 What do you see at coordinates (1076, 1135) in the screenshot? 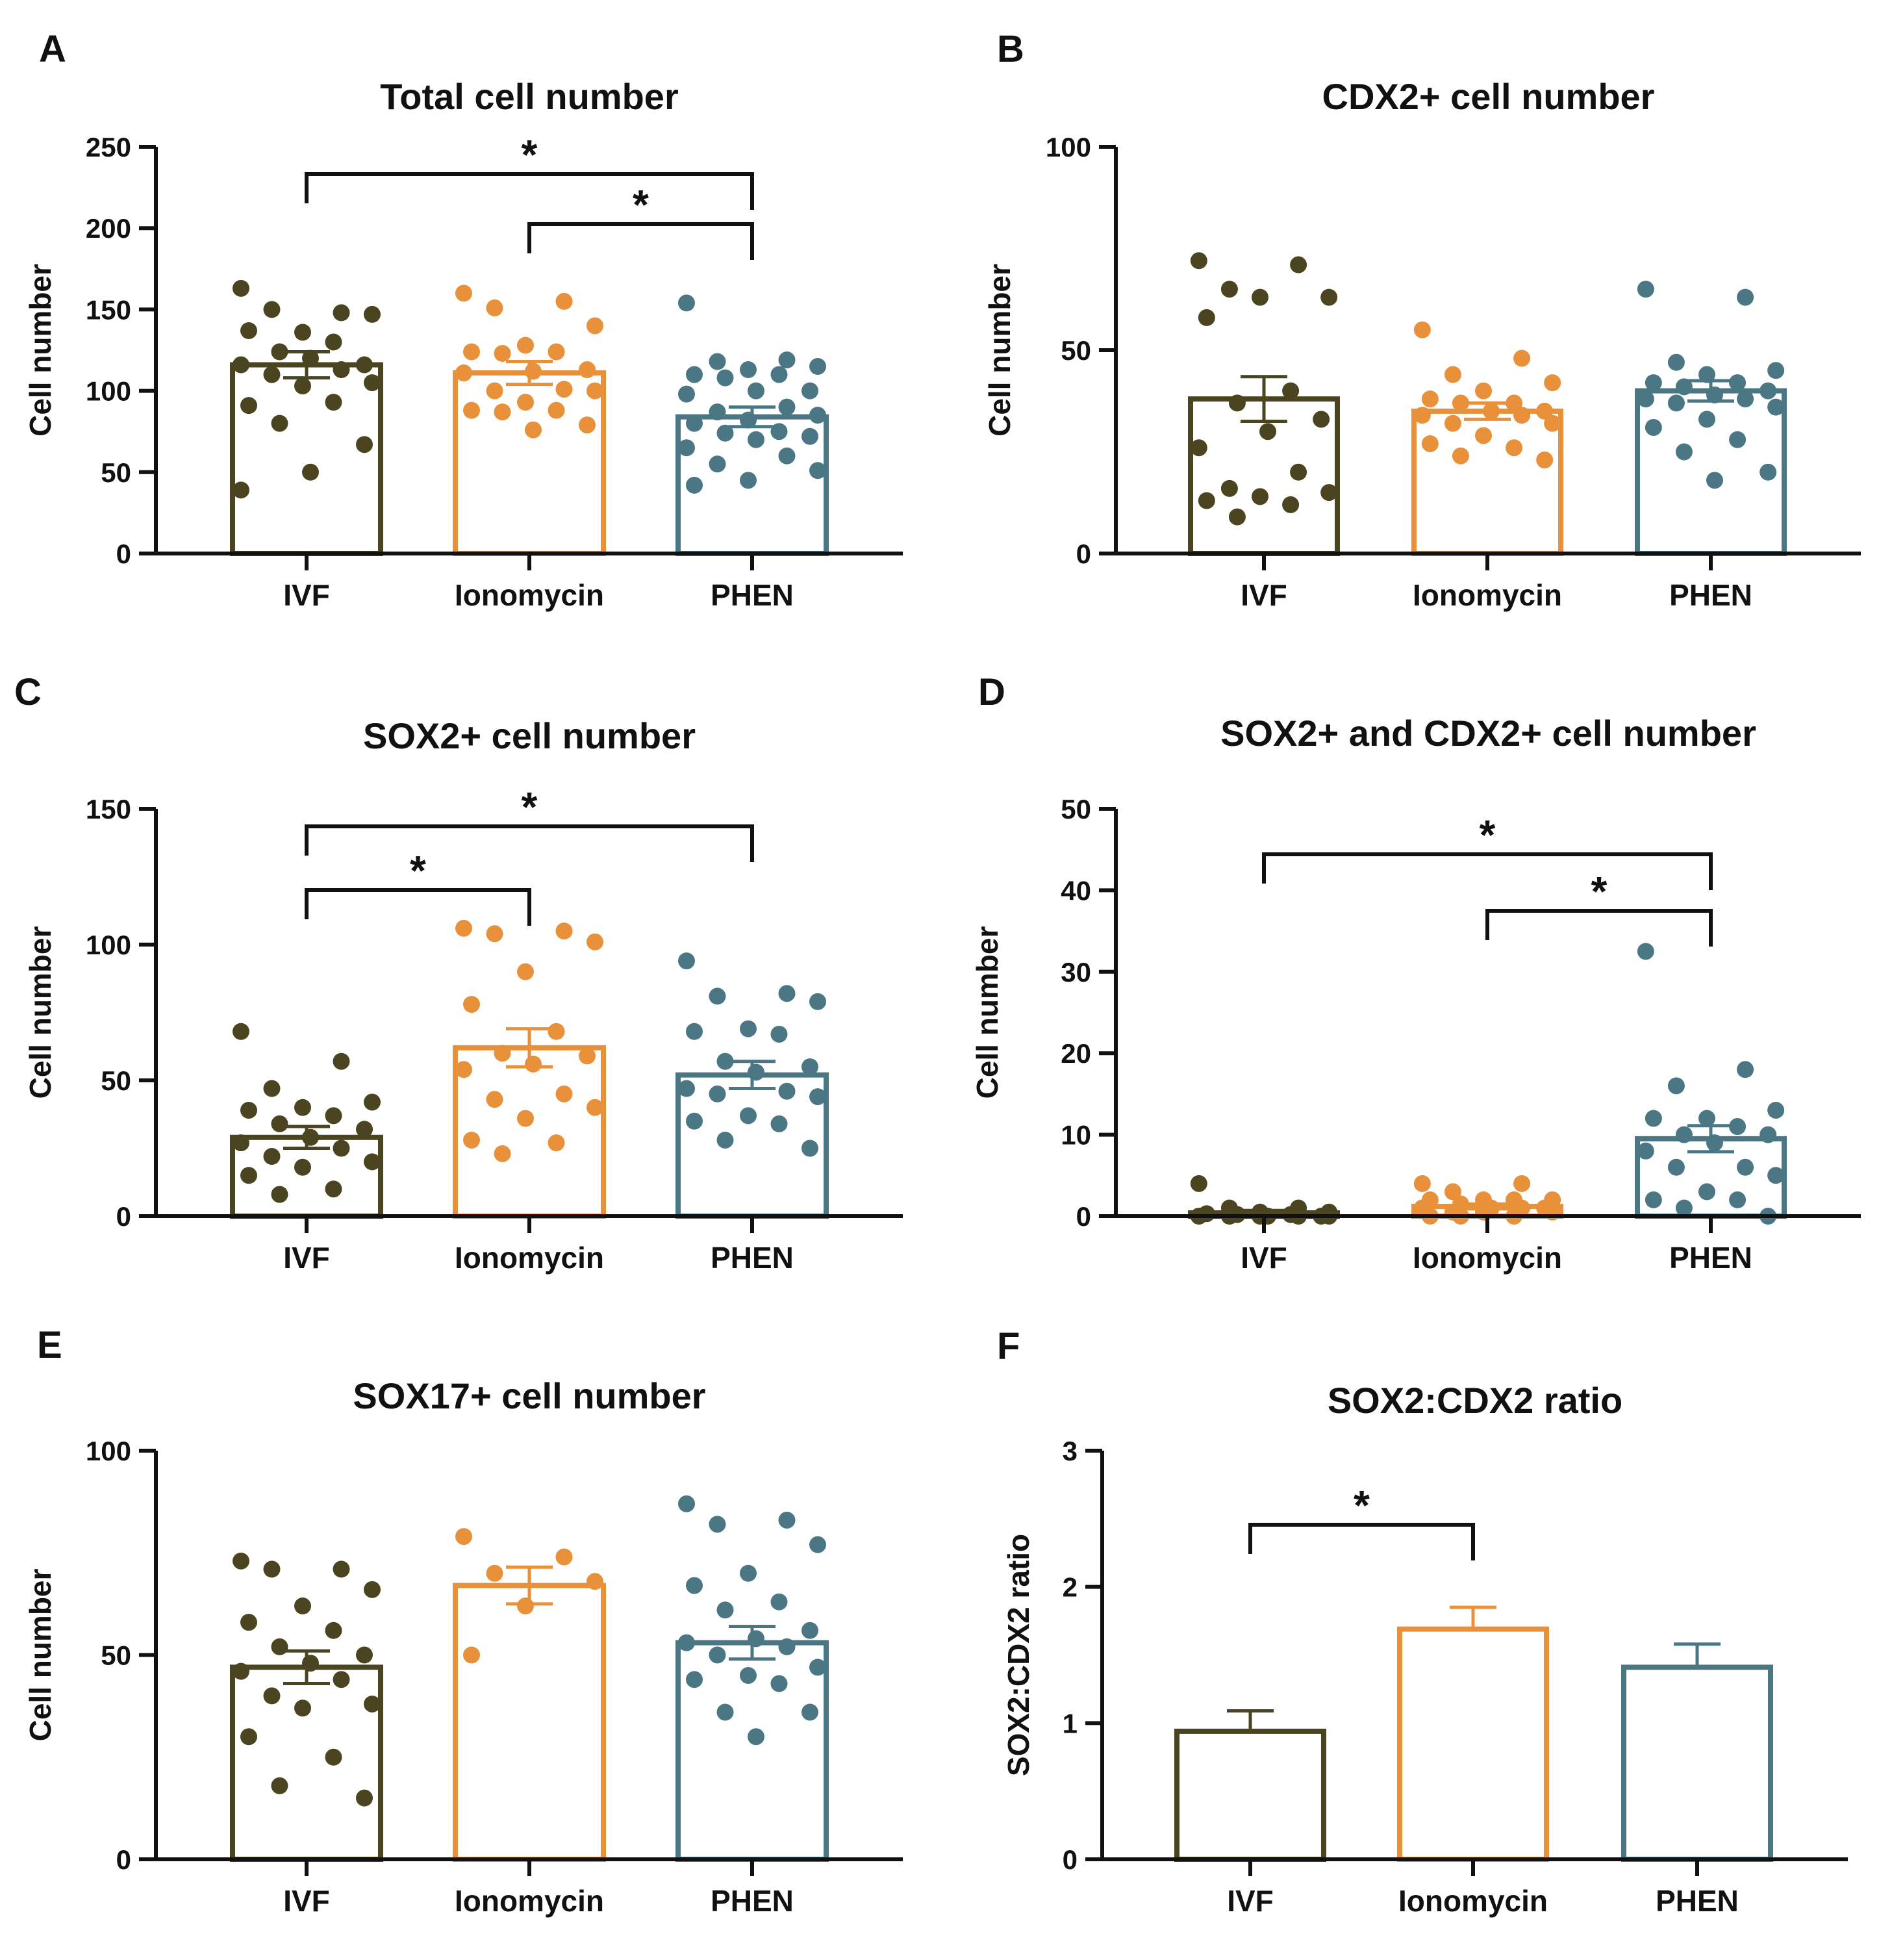
I see `y-tick-label: 10` at bounding box center [1076, 1135].